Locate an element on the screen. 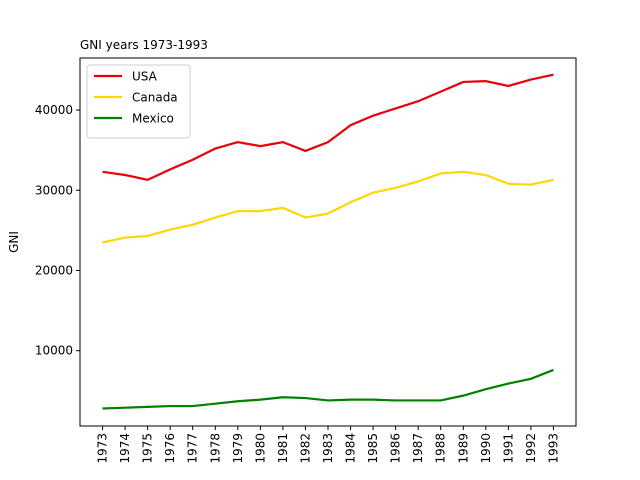 This screenshot has width=640, height=480. legend-label: USA is located at coordinates (145, 77).